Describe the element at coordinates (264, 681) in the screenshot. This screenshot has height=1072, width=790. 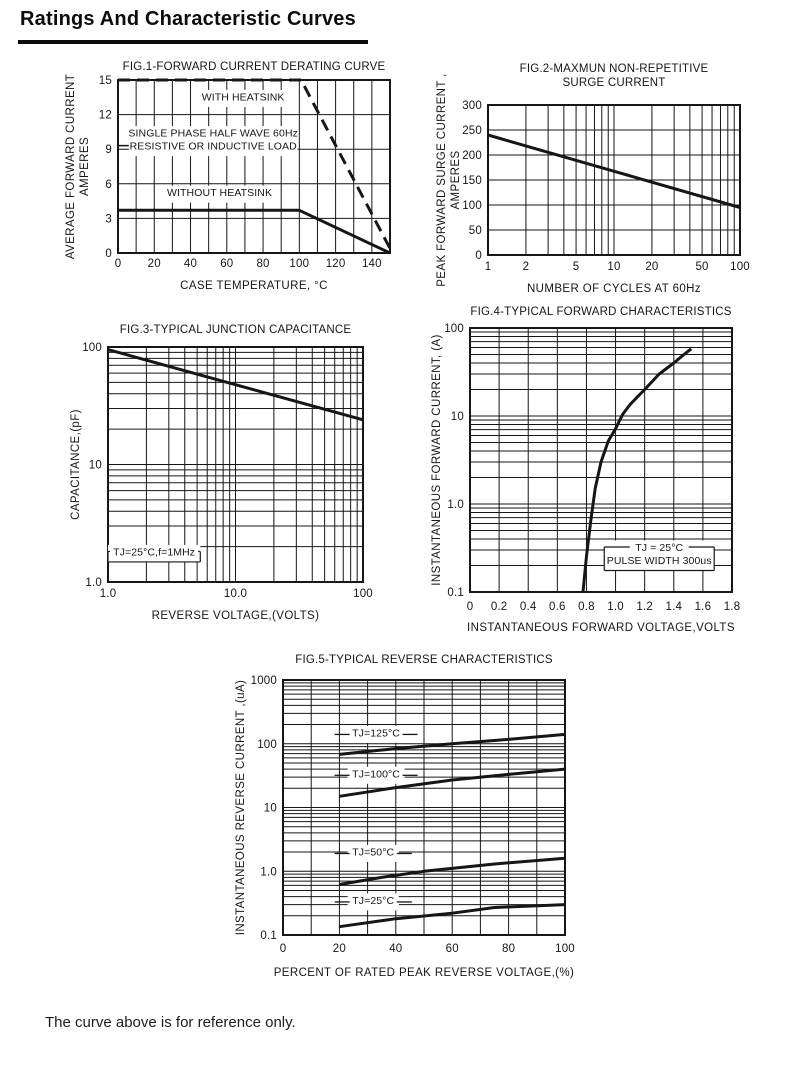
I see `y-tick: 1000` at that location.